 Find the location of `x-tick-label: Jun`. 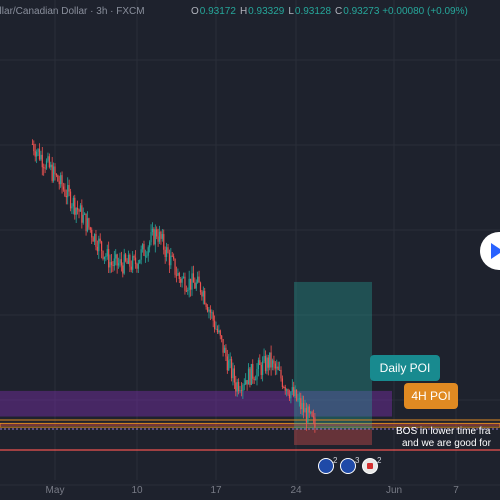

x-tick-label: Jun is located at coordinates (394, 490).